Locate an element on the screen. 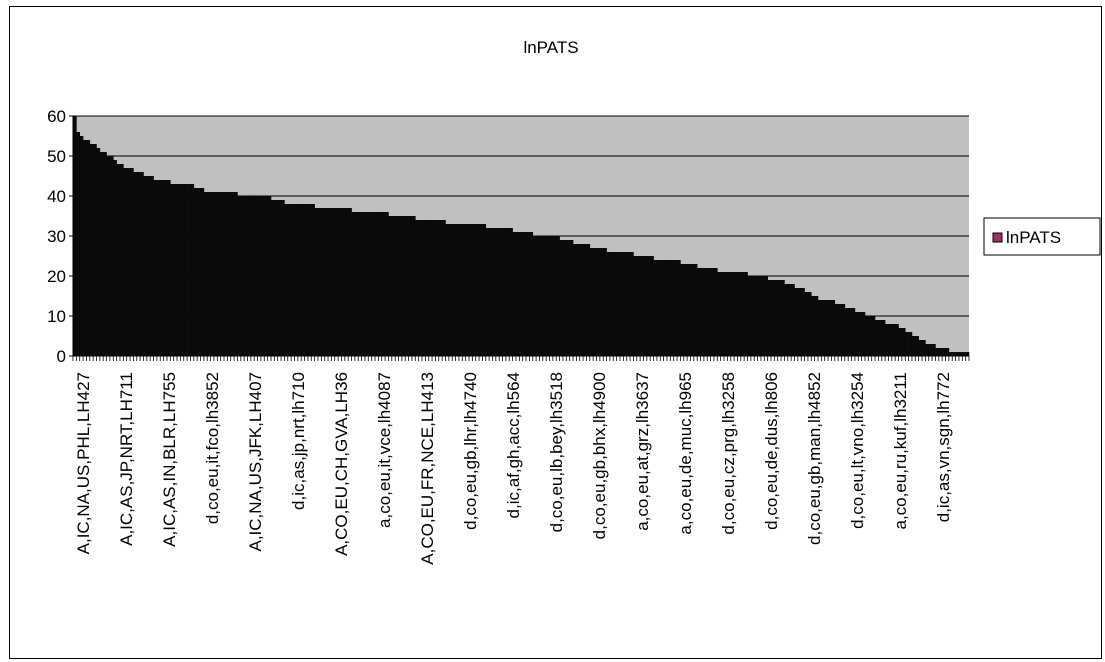 The image size is (1105, 662). y-tick-label: 10 is located at coordinates (56, 316).